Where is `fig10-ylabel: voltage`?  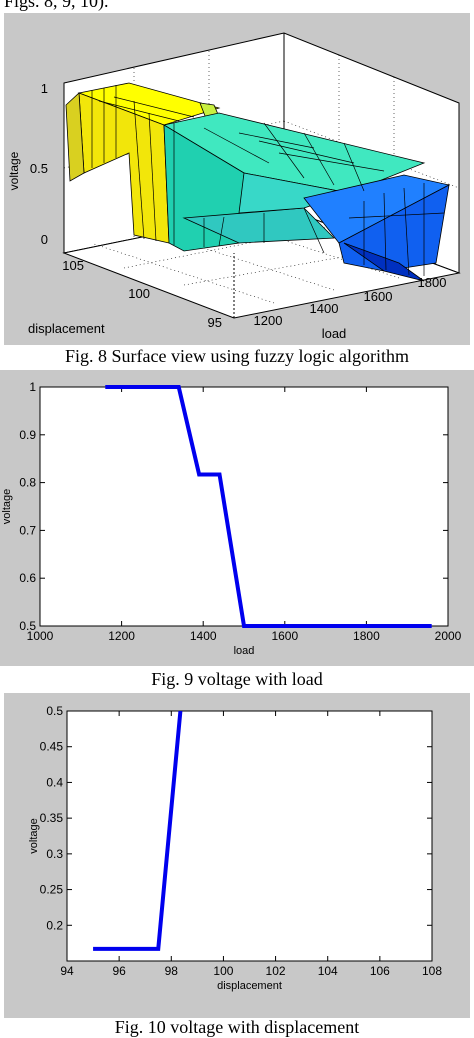
fig10-ylabel: voltage is located at coordinates (34, 835).